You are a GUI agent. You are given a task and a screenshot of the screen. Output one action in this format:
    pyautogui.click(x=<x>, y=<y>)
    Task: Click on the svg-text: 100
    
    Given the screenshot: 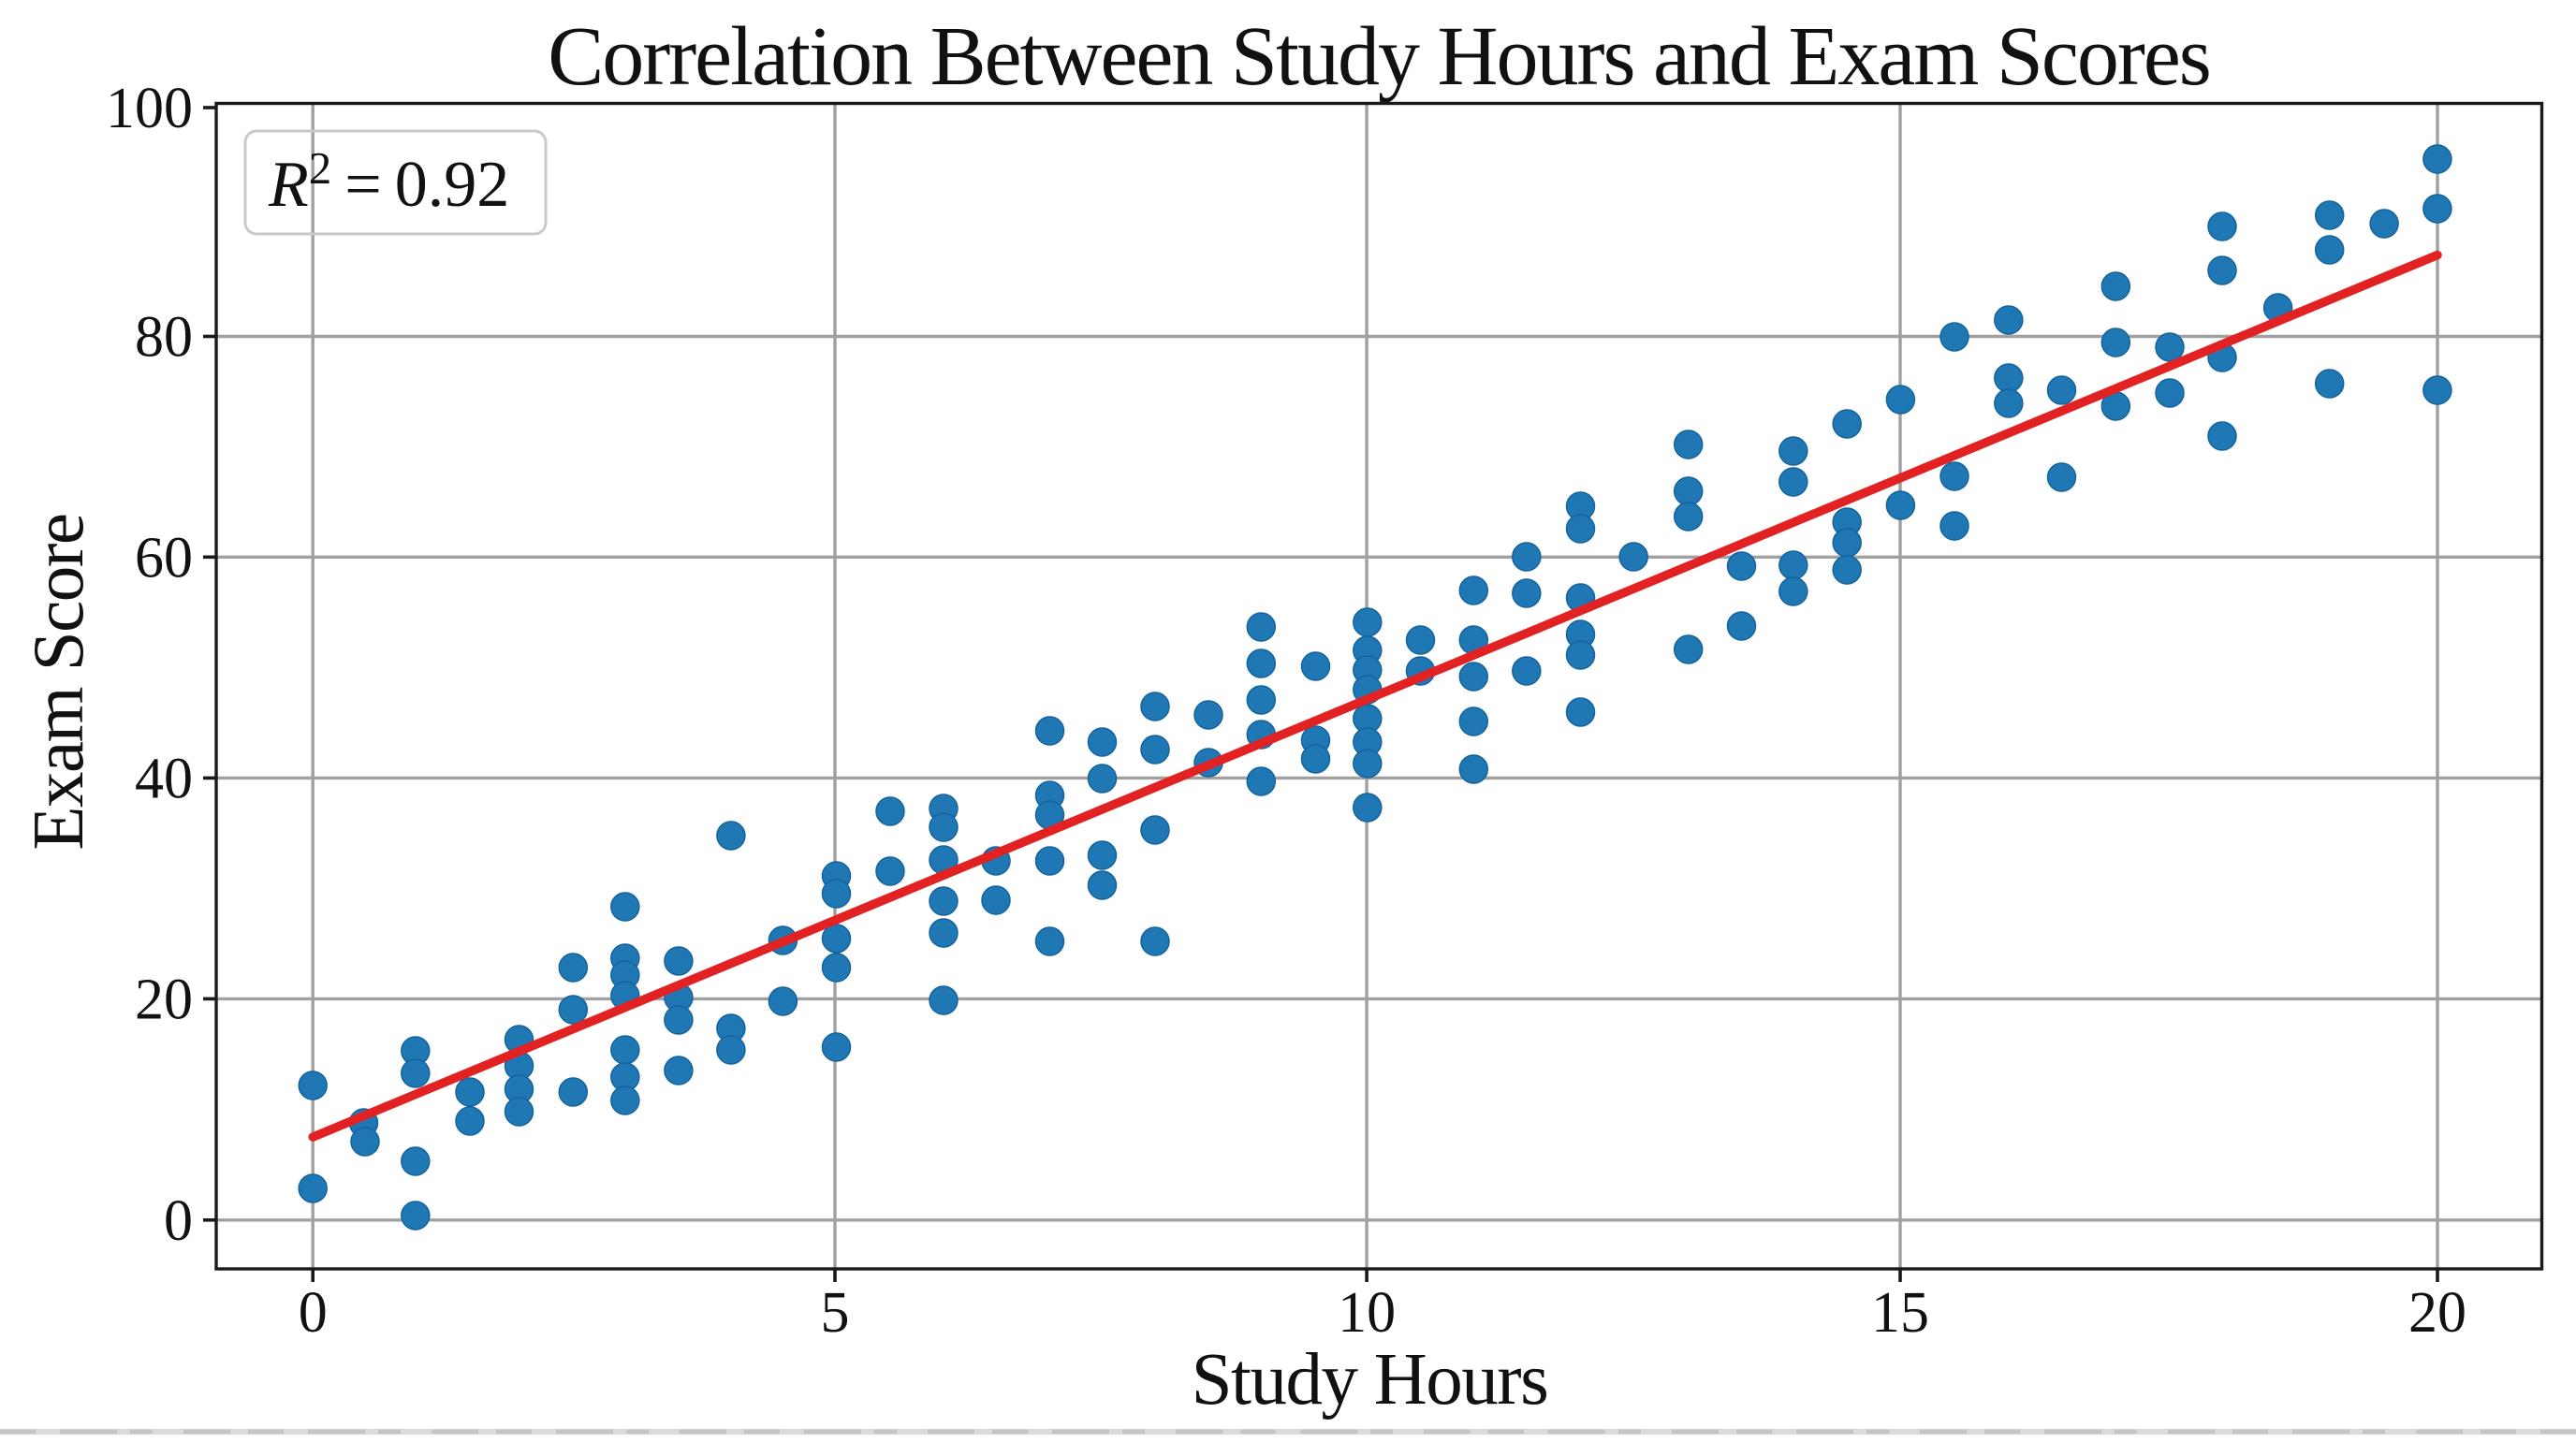 What is the action you would take?
    pyautogui.click(x=149, y=108)
    